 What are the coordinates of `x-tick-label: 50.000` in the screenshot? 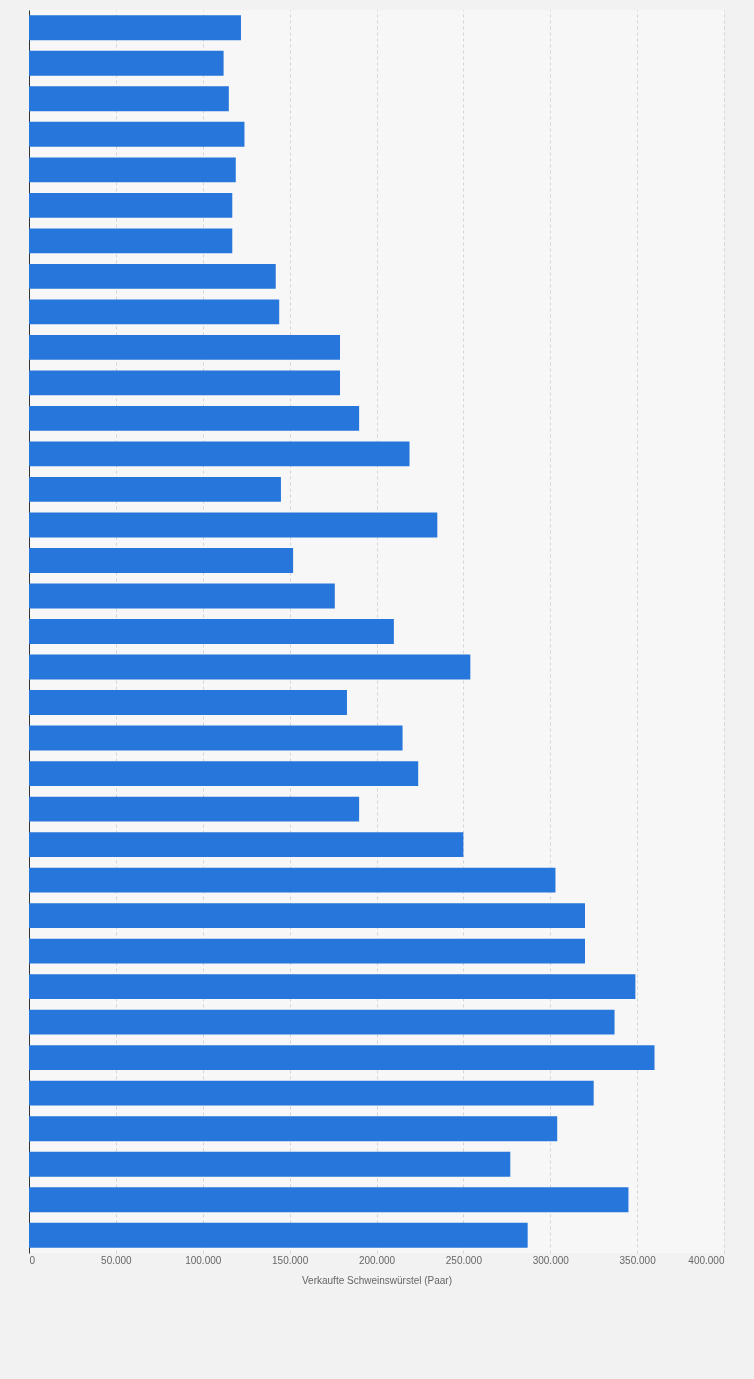 It's located at (117, 1260).